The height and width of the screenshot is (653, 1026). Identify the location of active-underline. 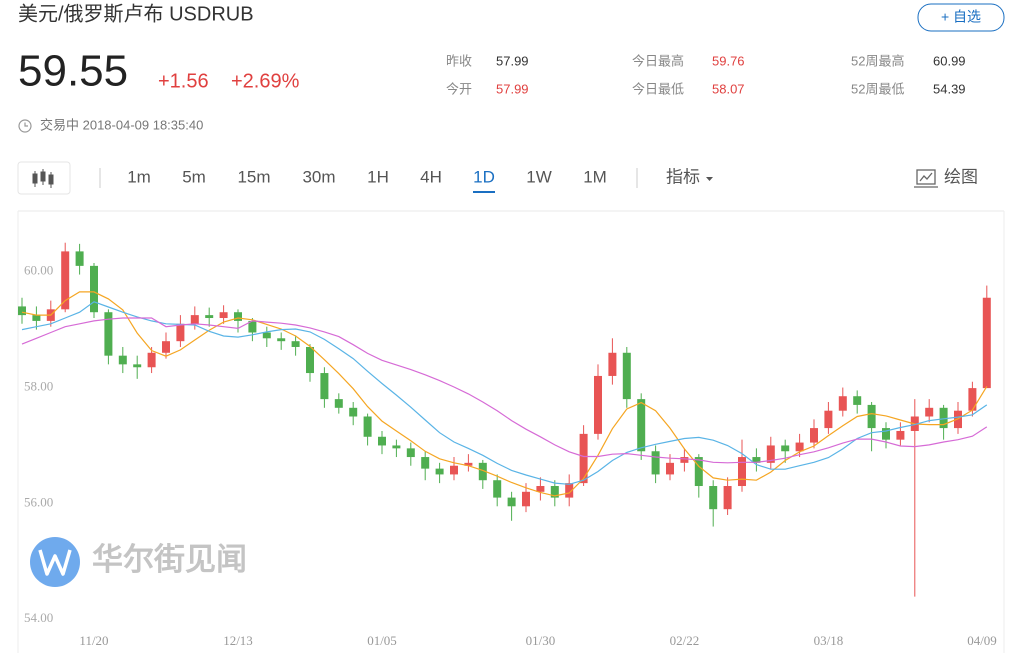
(484, 192).